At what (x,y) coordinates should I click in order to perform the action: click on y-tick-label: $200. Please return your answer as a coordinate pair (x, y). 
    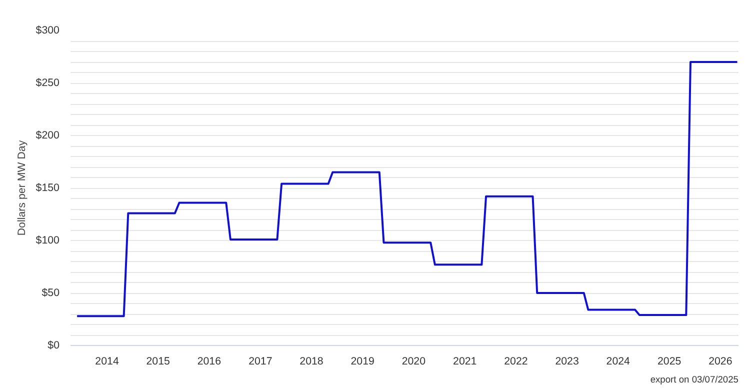
    Looking at the image, I should click on (48, 136).